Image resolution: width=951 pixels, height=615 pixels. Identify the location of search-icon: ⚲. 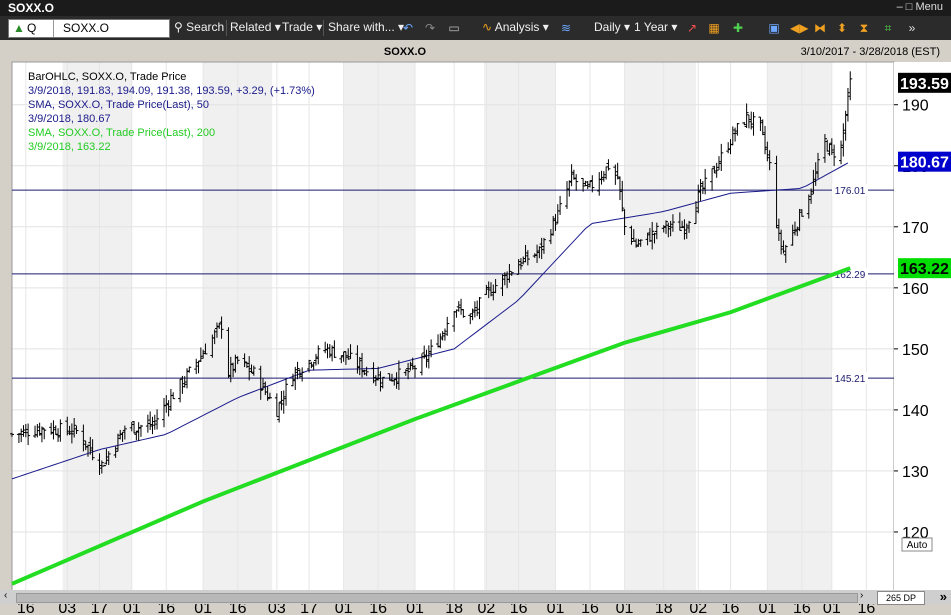
(178, 27).